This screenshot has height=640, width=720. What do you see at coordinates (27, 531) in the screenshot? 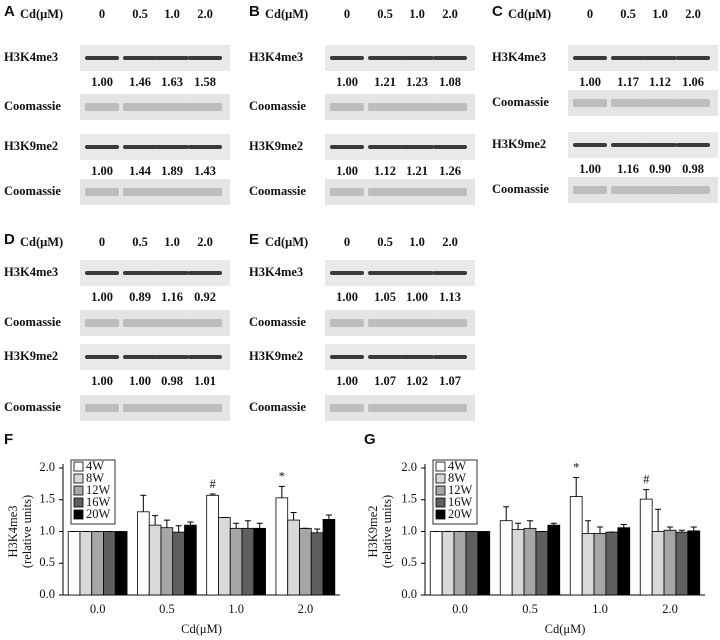
I see `y-axis-label: (relative units)` at bounding box center [27, 531].